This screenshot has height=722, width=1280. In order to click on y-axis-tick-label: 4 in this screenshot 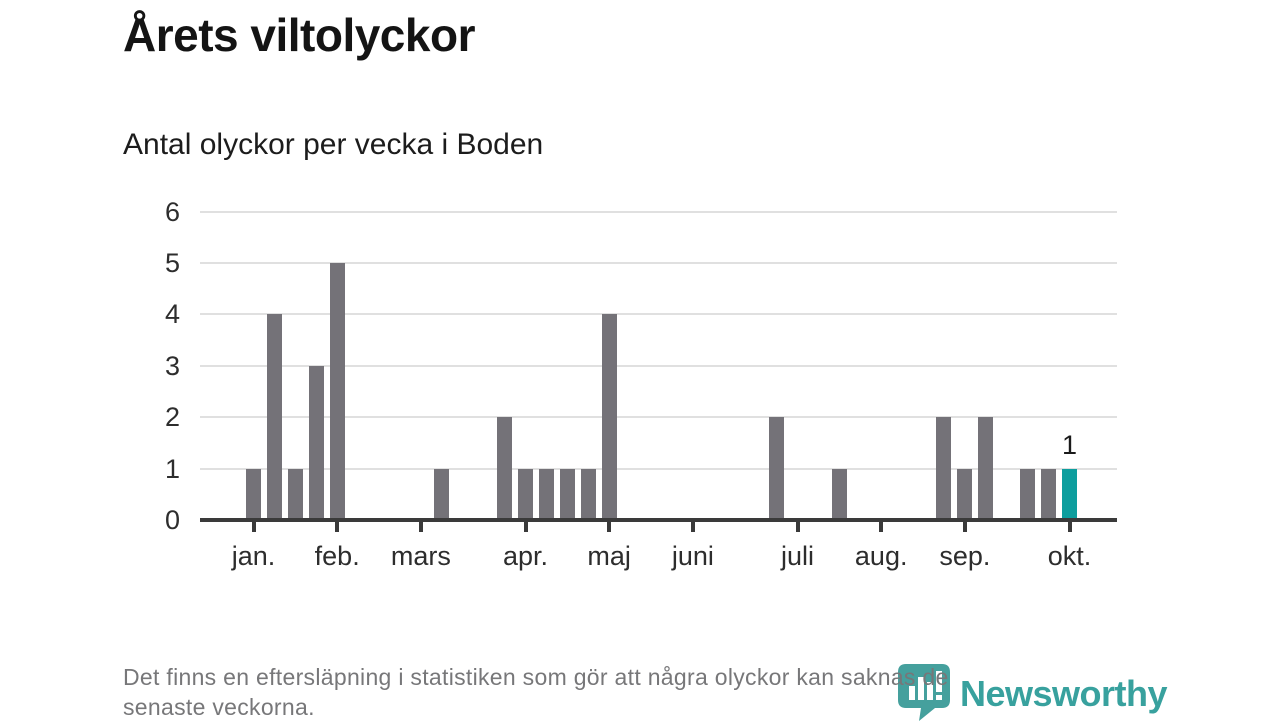, I will do `click(172, 314)`.